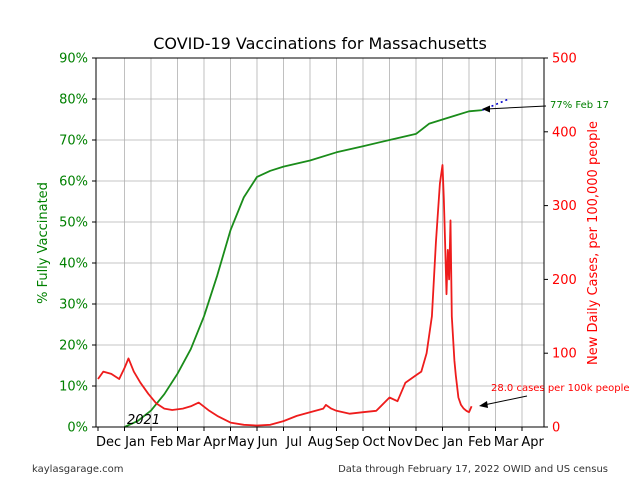  I want to click on right-axis: 0 100 200 300 400 500, so click(560, 244).